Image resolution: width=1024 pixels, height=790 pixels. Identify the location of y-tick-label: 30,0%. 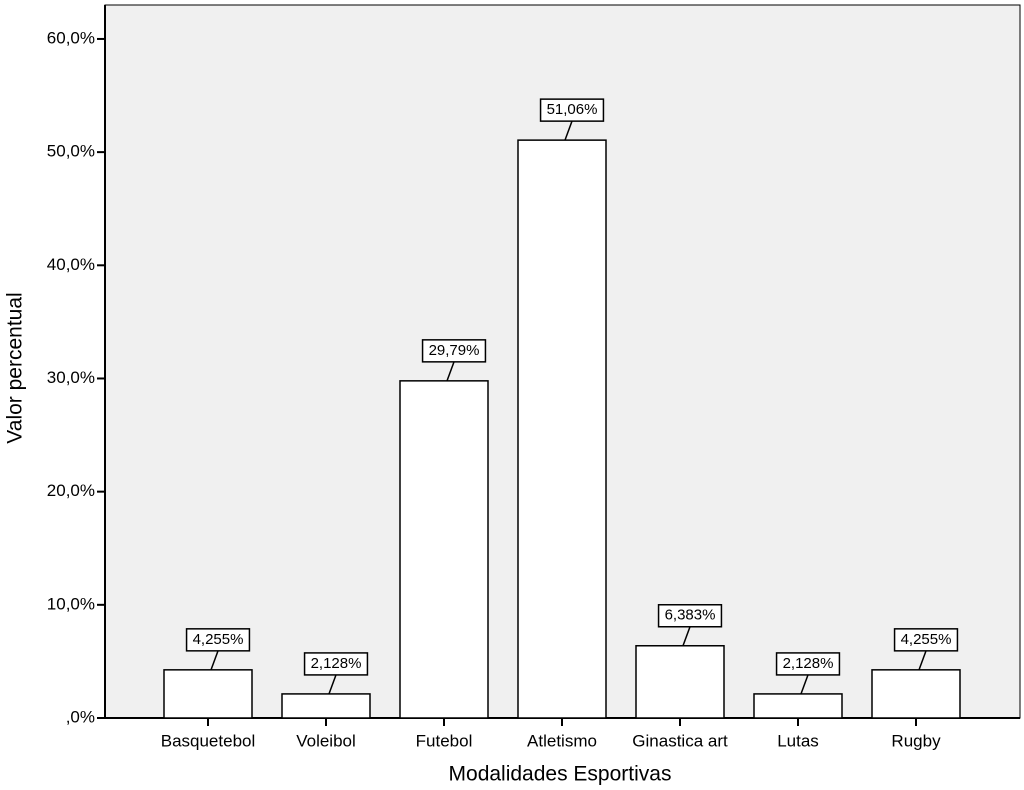
(71, 377).